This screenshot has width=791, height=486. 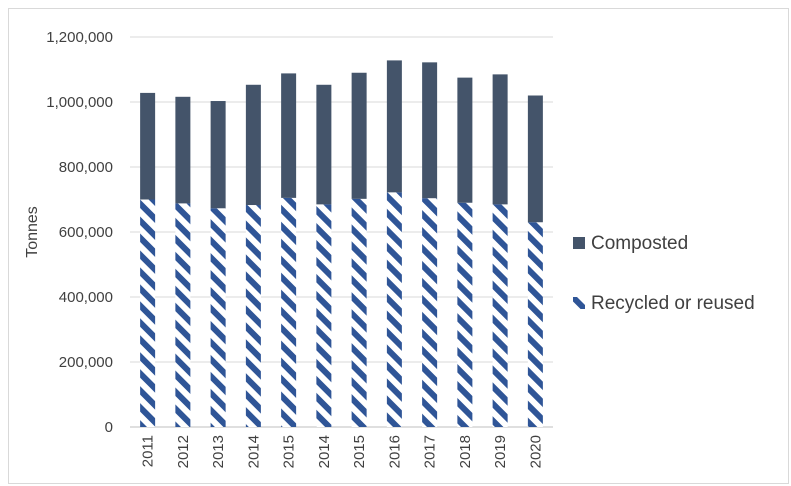 What do you see at coordinates (639, 243) in the screenshot?
I see `legend-label-composted: Composted` at bounding box center [639, 243].